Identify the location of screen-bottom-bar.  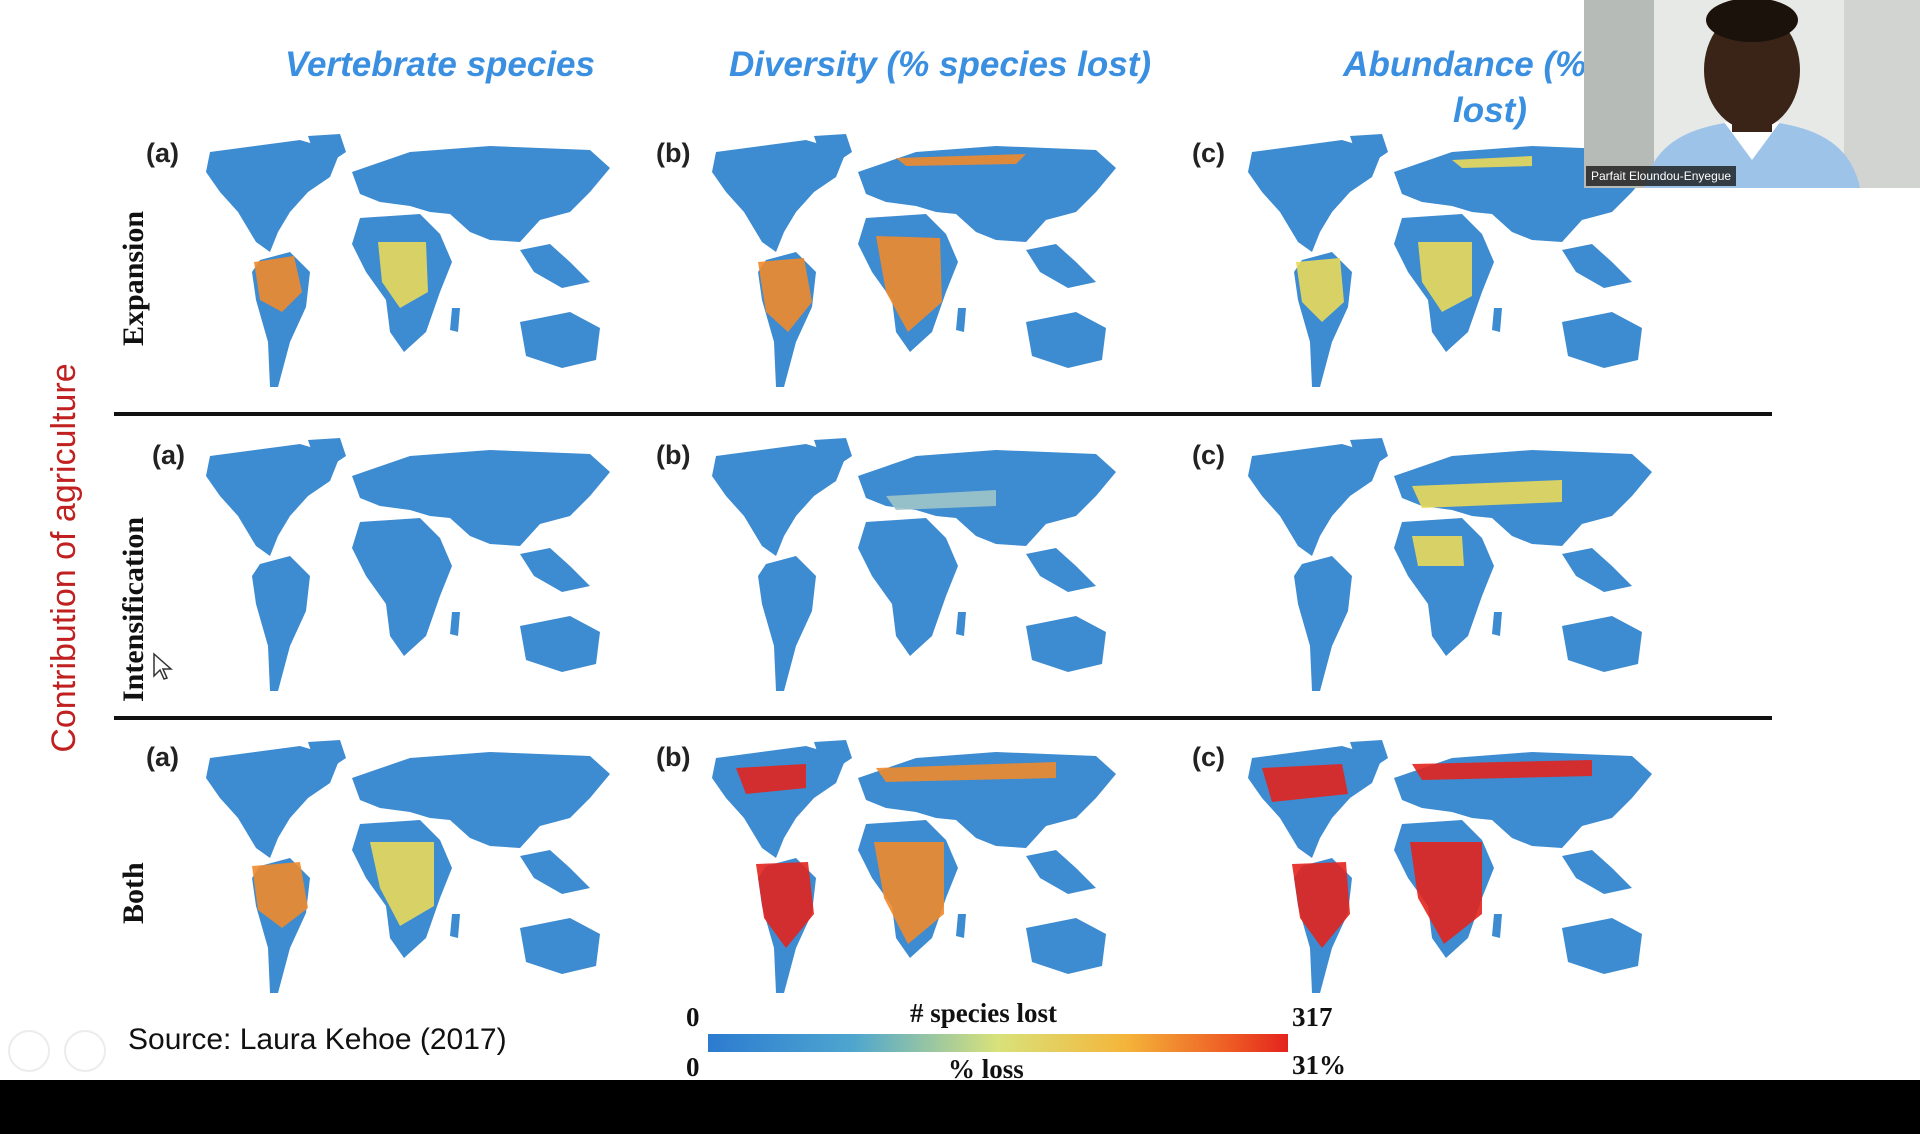
(960, 1107).